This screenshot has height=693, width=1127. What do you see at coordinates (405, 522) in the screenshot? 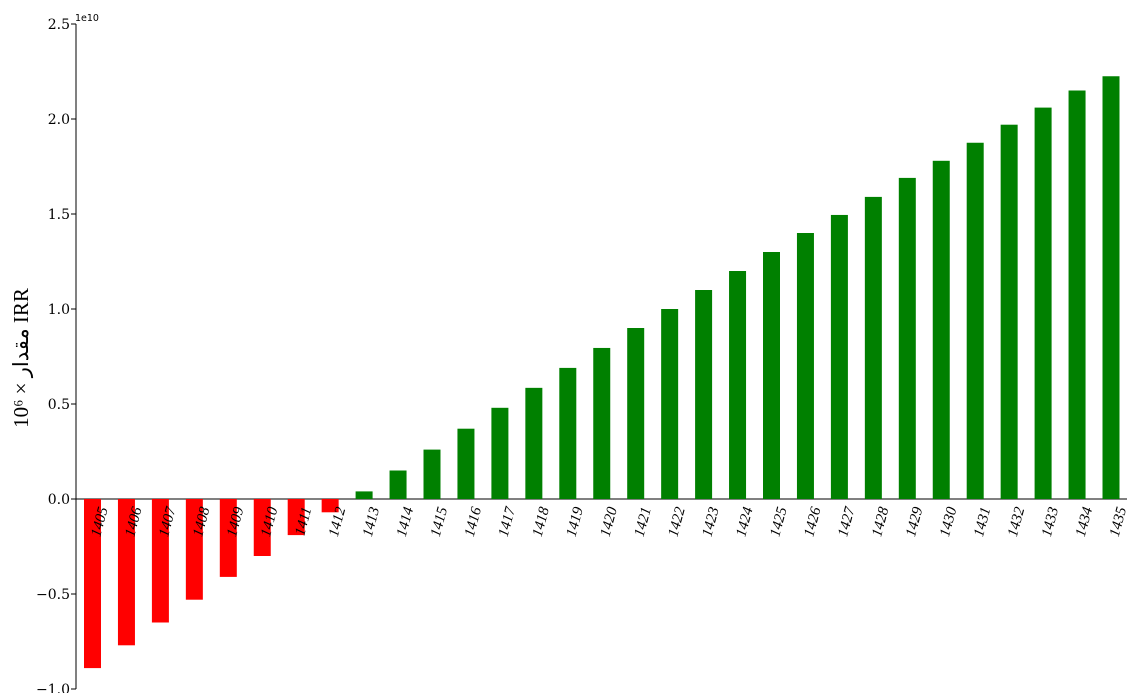
I see `category-label-1414: 1414` at bounding box center [405, 522].